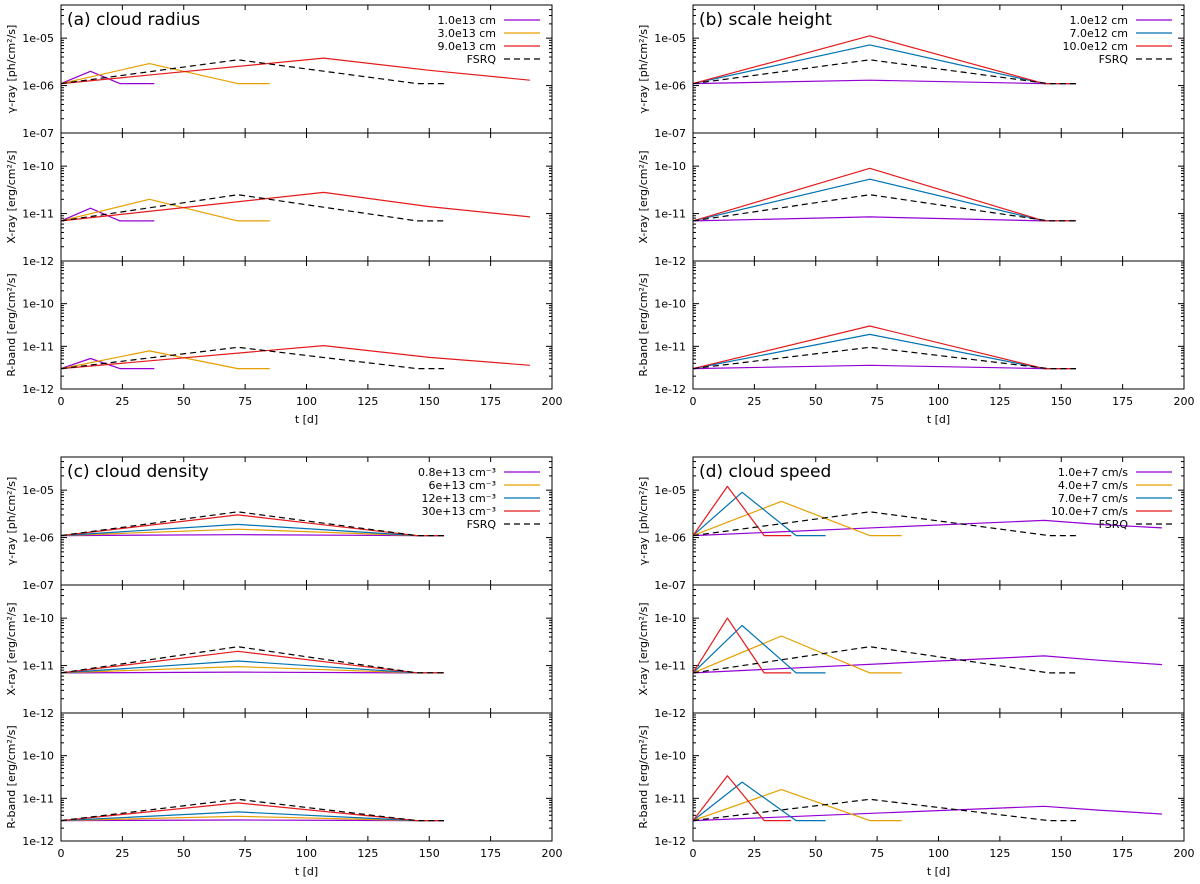  Describe the element at coordinates (466, 46) in the screenshot. I see `legend-label-3: 9.0e13 cm` at that location.